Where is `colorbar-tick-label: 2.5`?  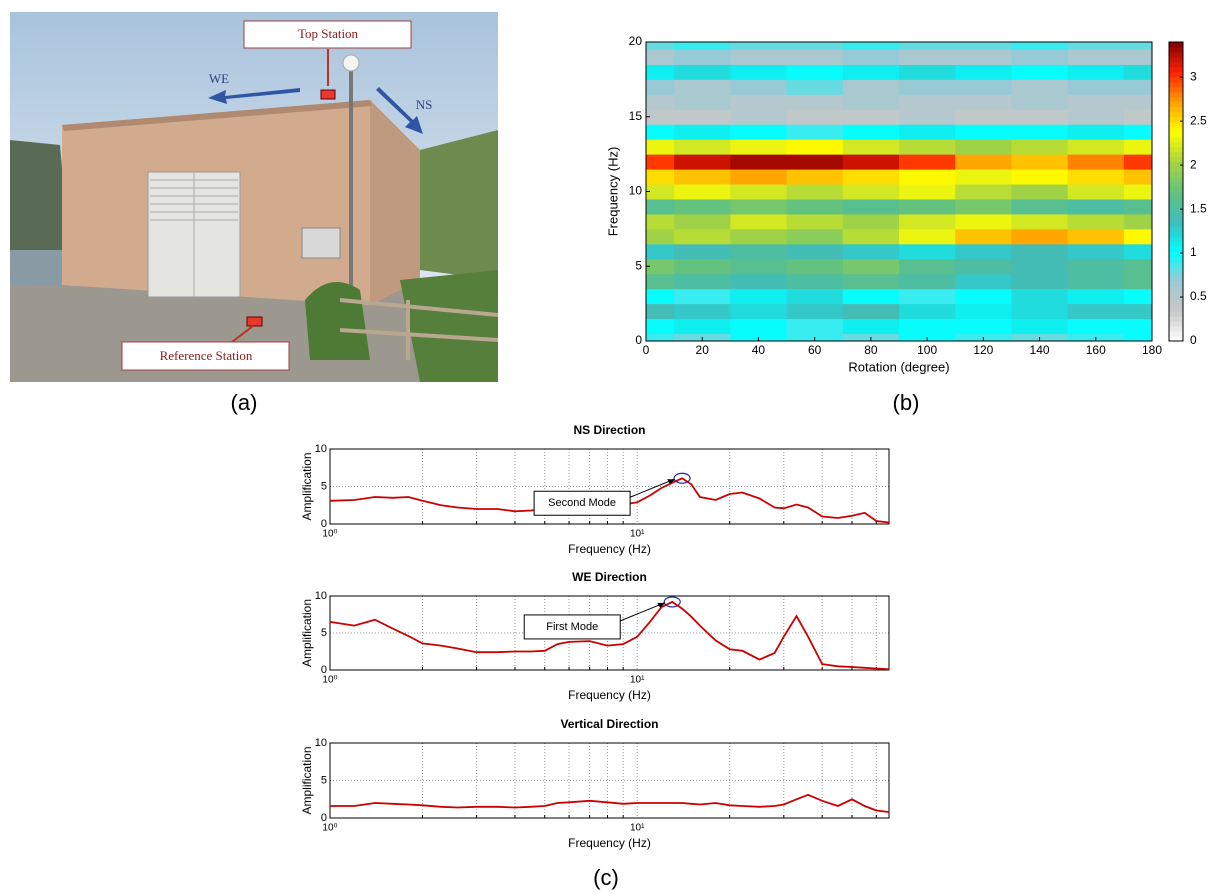 colorbar-tick-label: 2.5 is located at coordinates (1198, 120).